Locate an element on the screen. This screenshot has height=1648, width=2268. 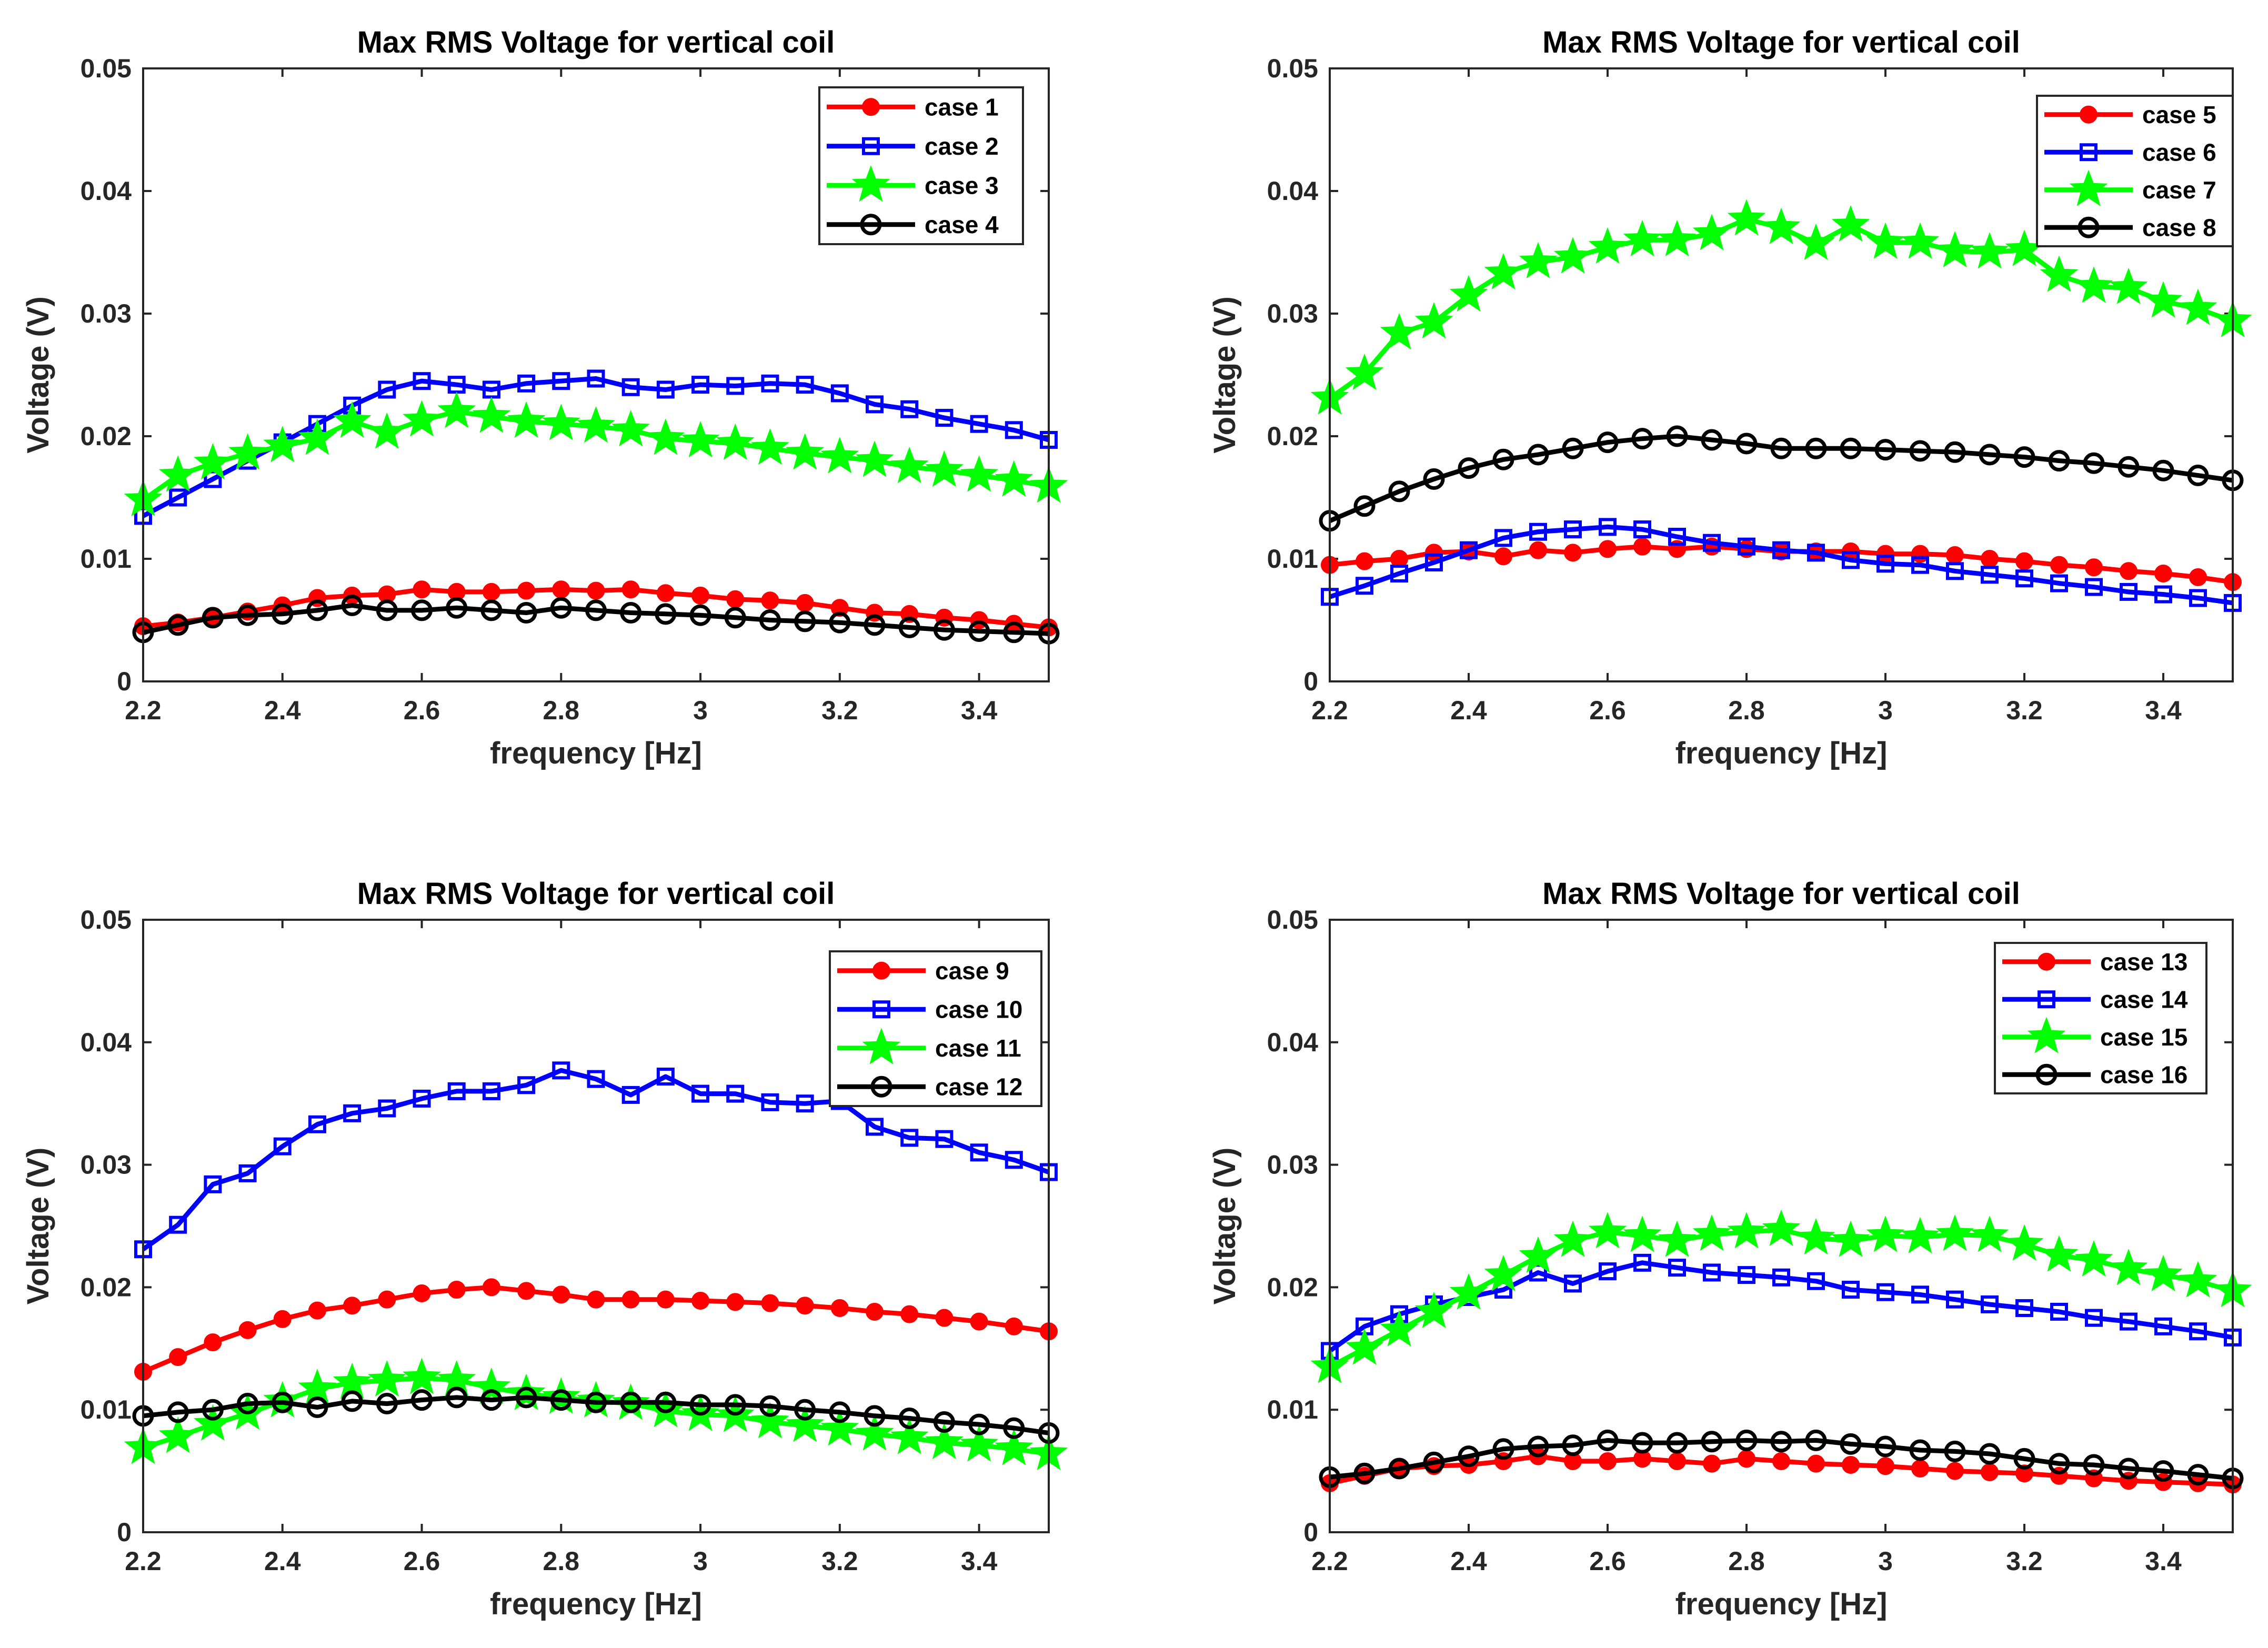
axes-box is located at coordinates (1781, 374).